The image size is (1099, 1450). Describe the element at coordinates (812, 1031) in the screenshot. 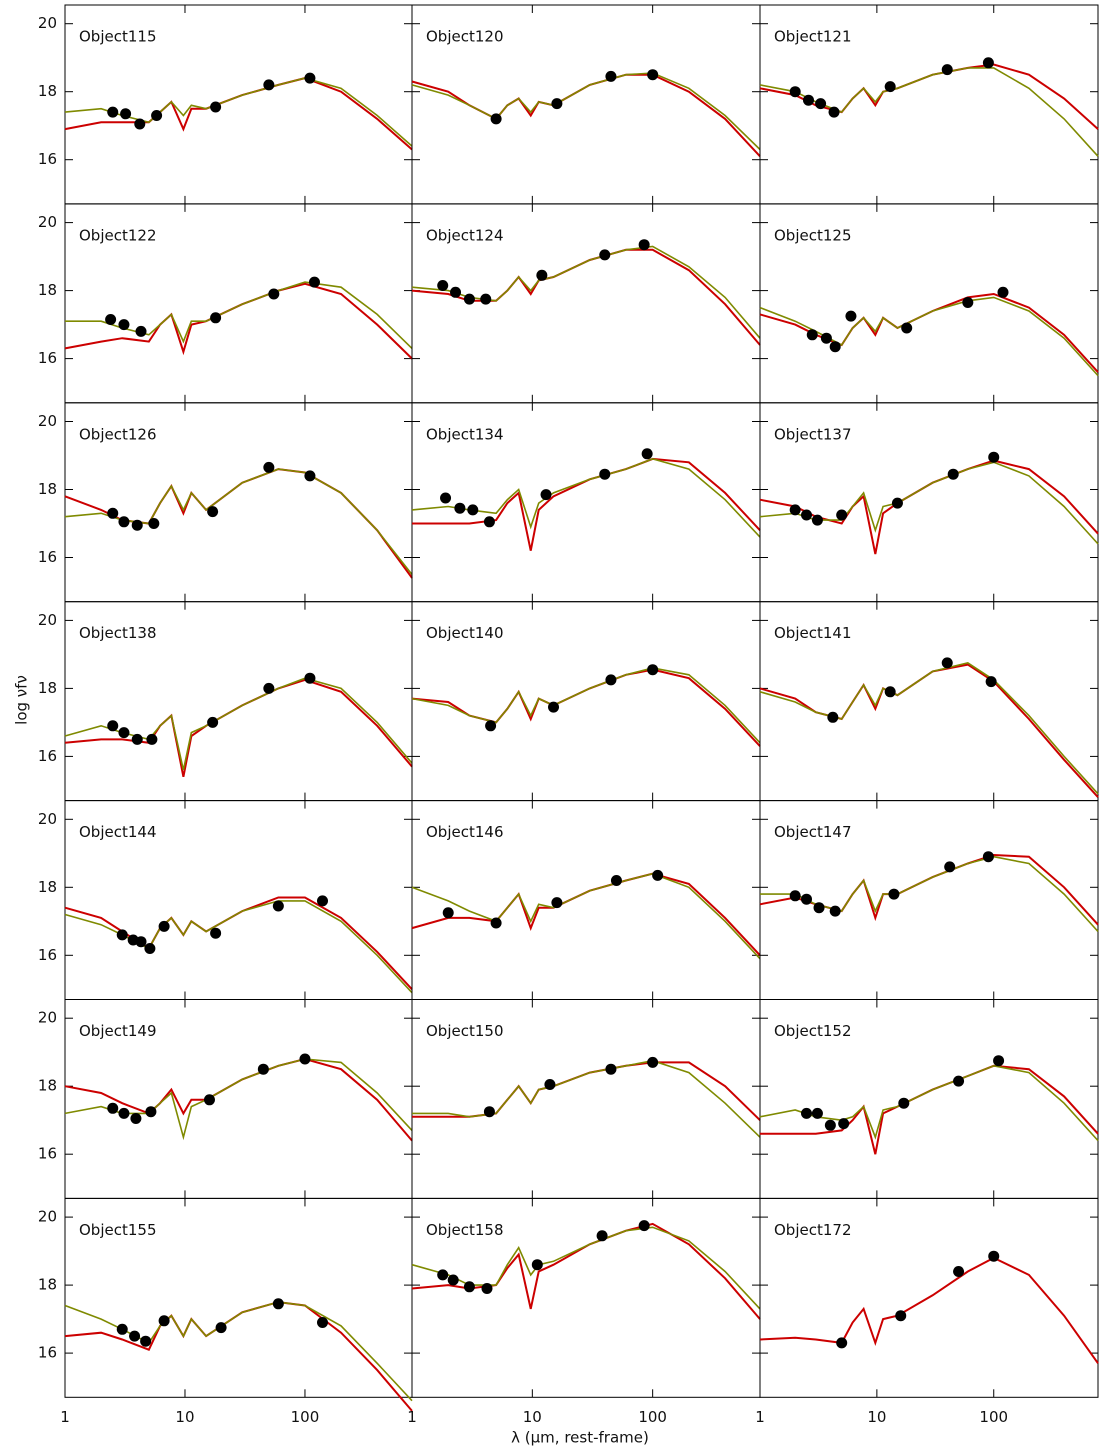

I see `panel-title: Object152` at that location.